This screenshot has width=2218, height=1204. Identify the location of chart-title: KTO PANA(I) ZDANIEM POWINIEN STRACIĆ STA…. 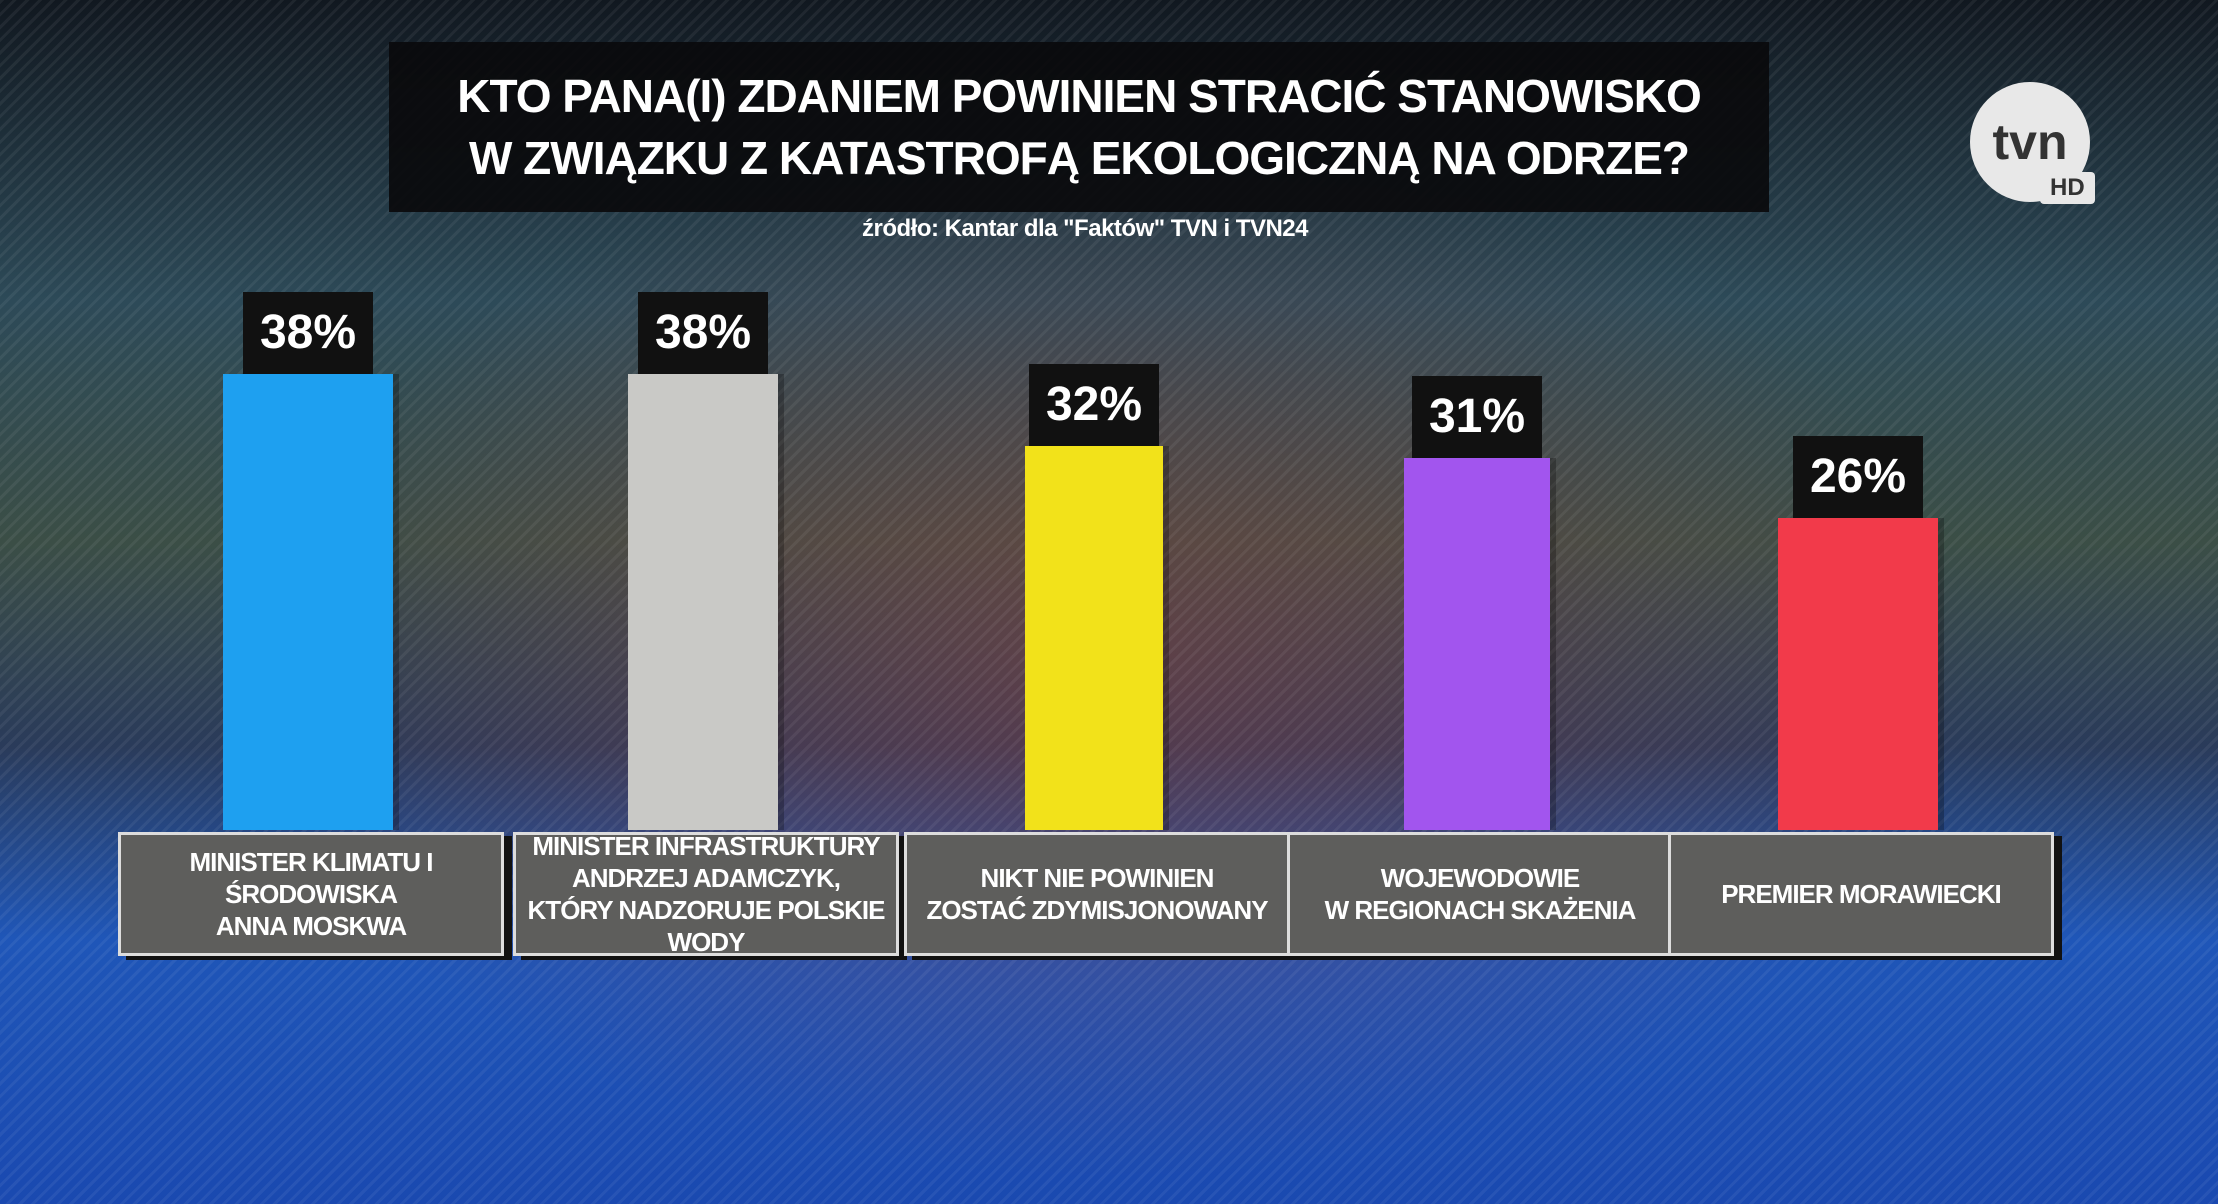
(1079, 127).